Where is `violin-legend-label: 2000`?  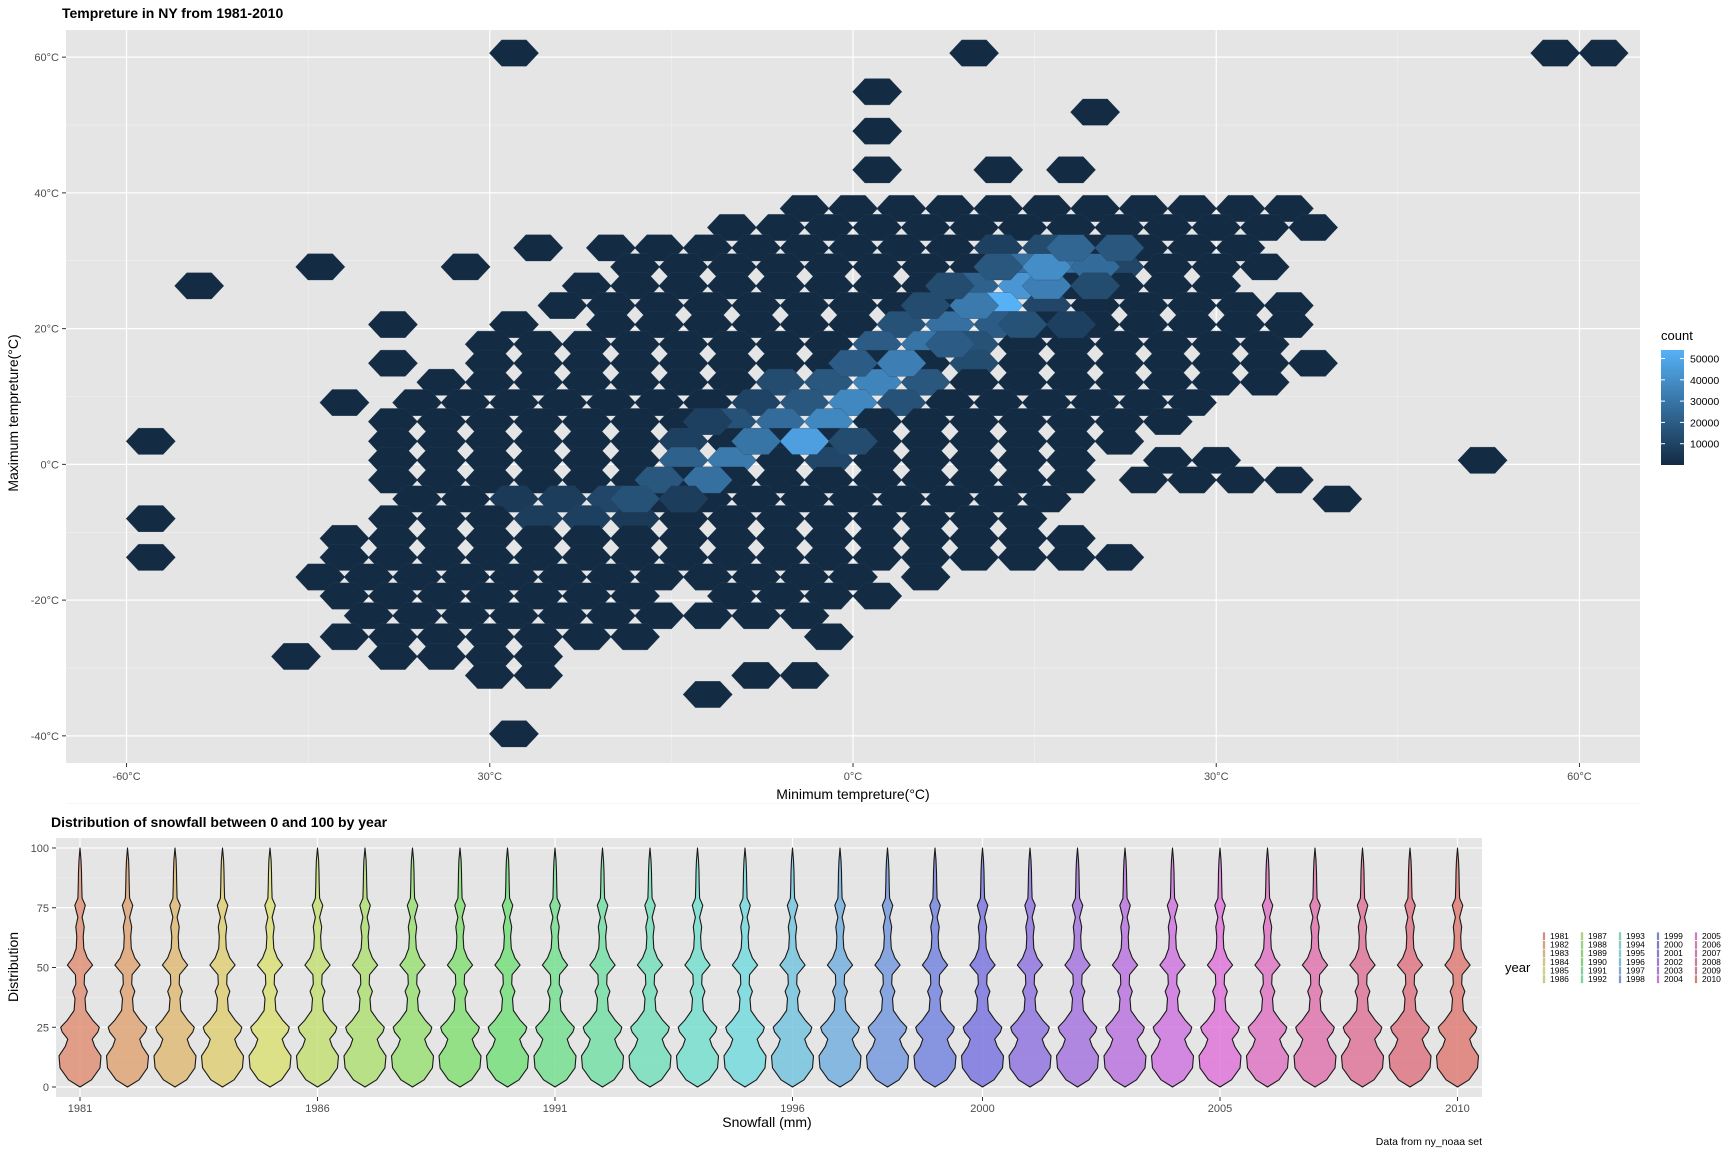 violin-legend-label: 2000 is located at coordinates (1673, 945).